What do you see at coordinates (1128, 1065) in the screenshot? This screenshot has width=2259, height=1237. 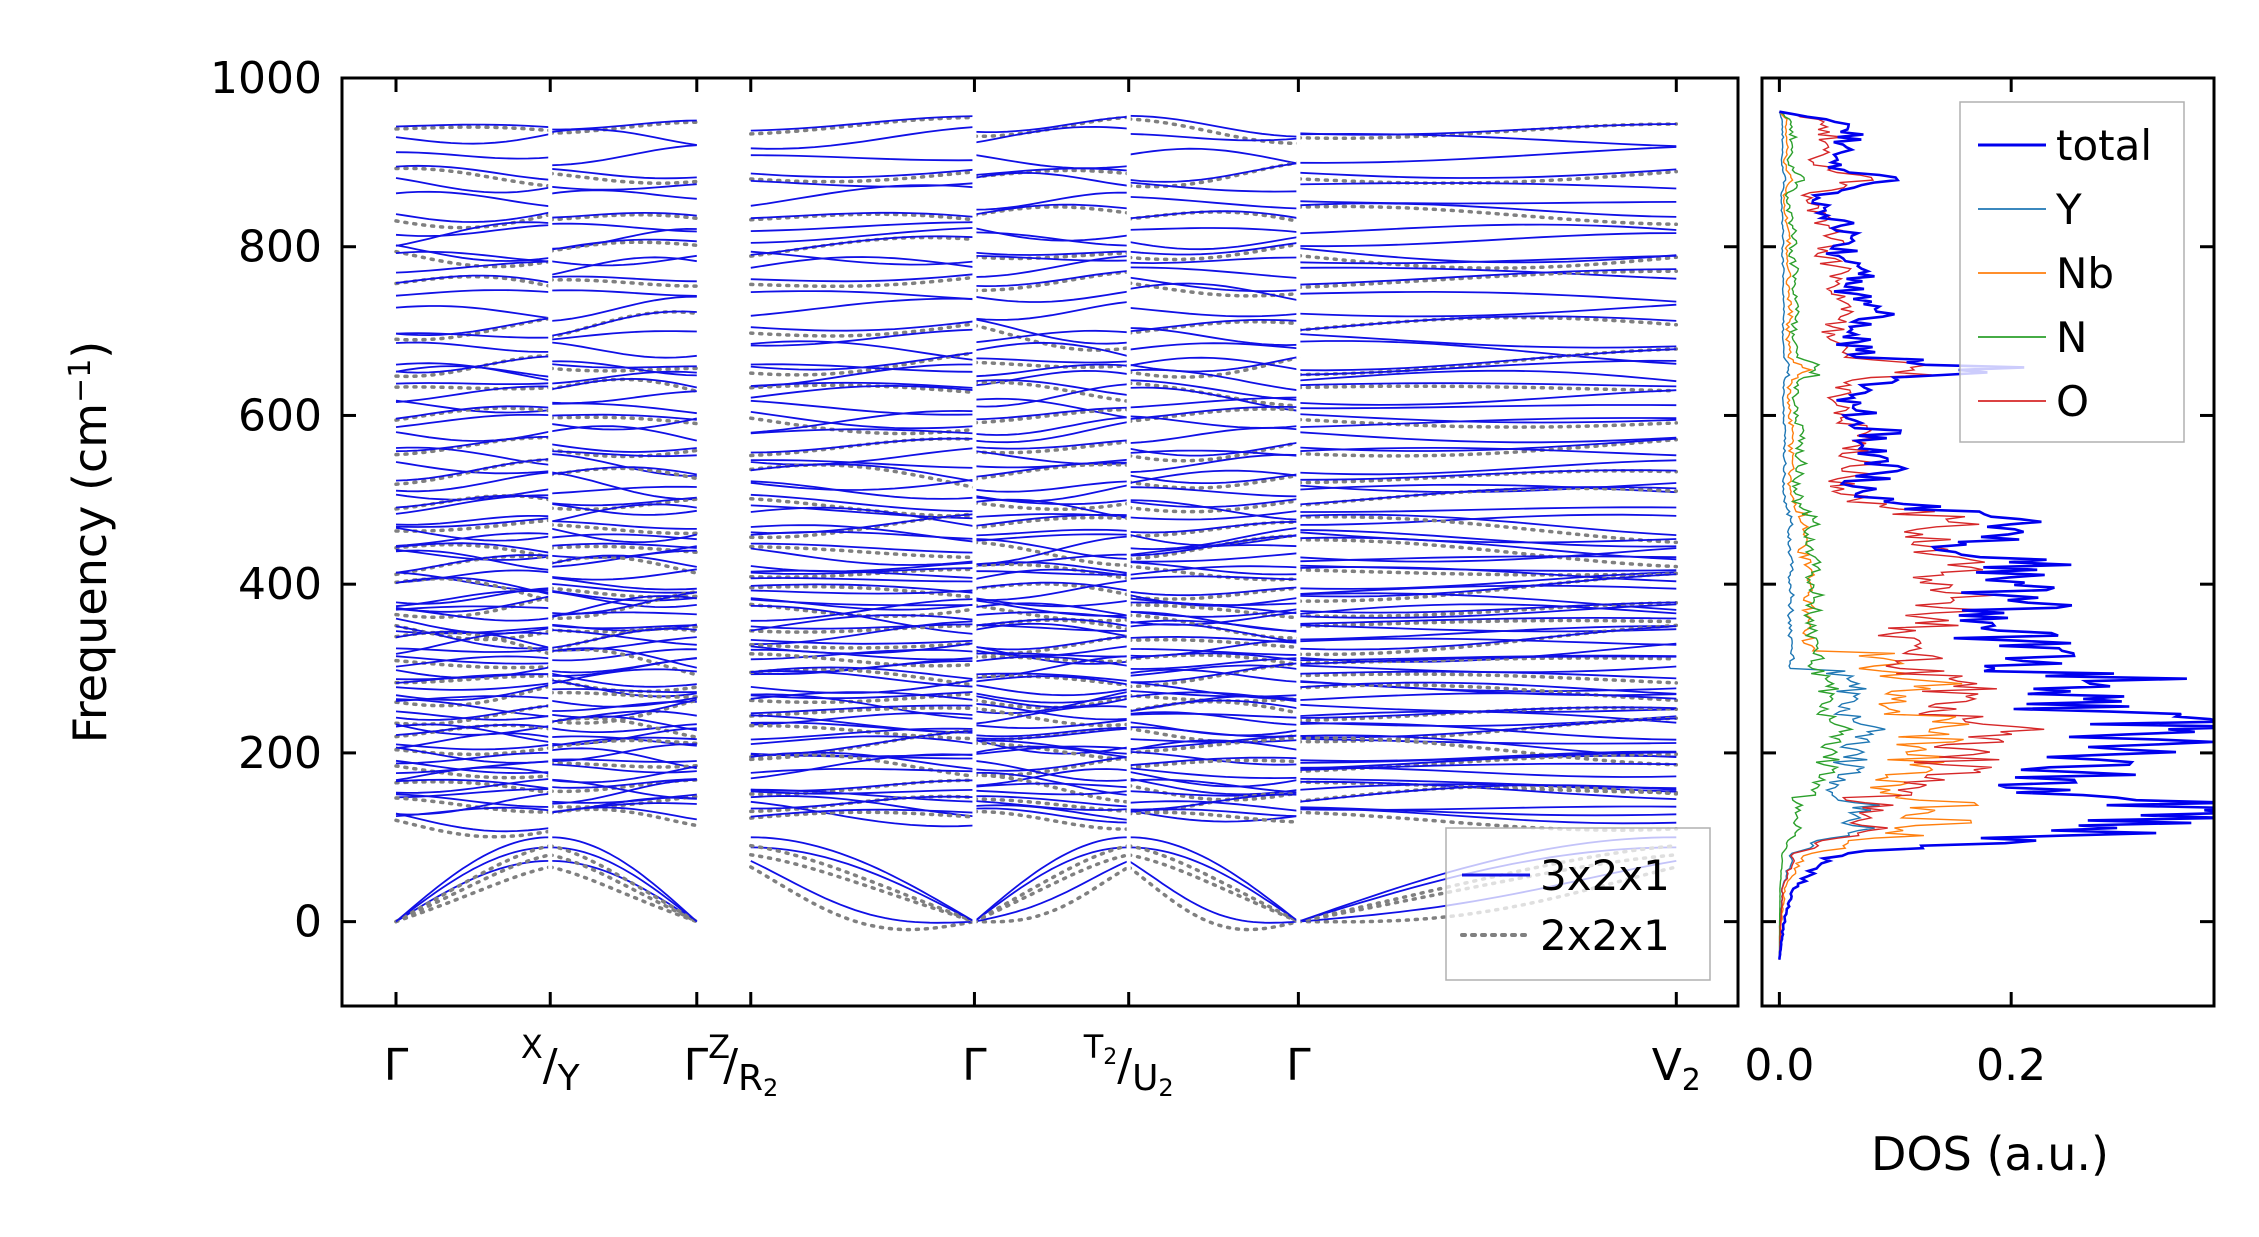 I see `kpoint-label: T2/U2` at bounding box center [1128, 1065].